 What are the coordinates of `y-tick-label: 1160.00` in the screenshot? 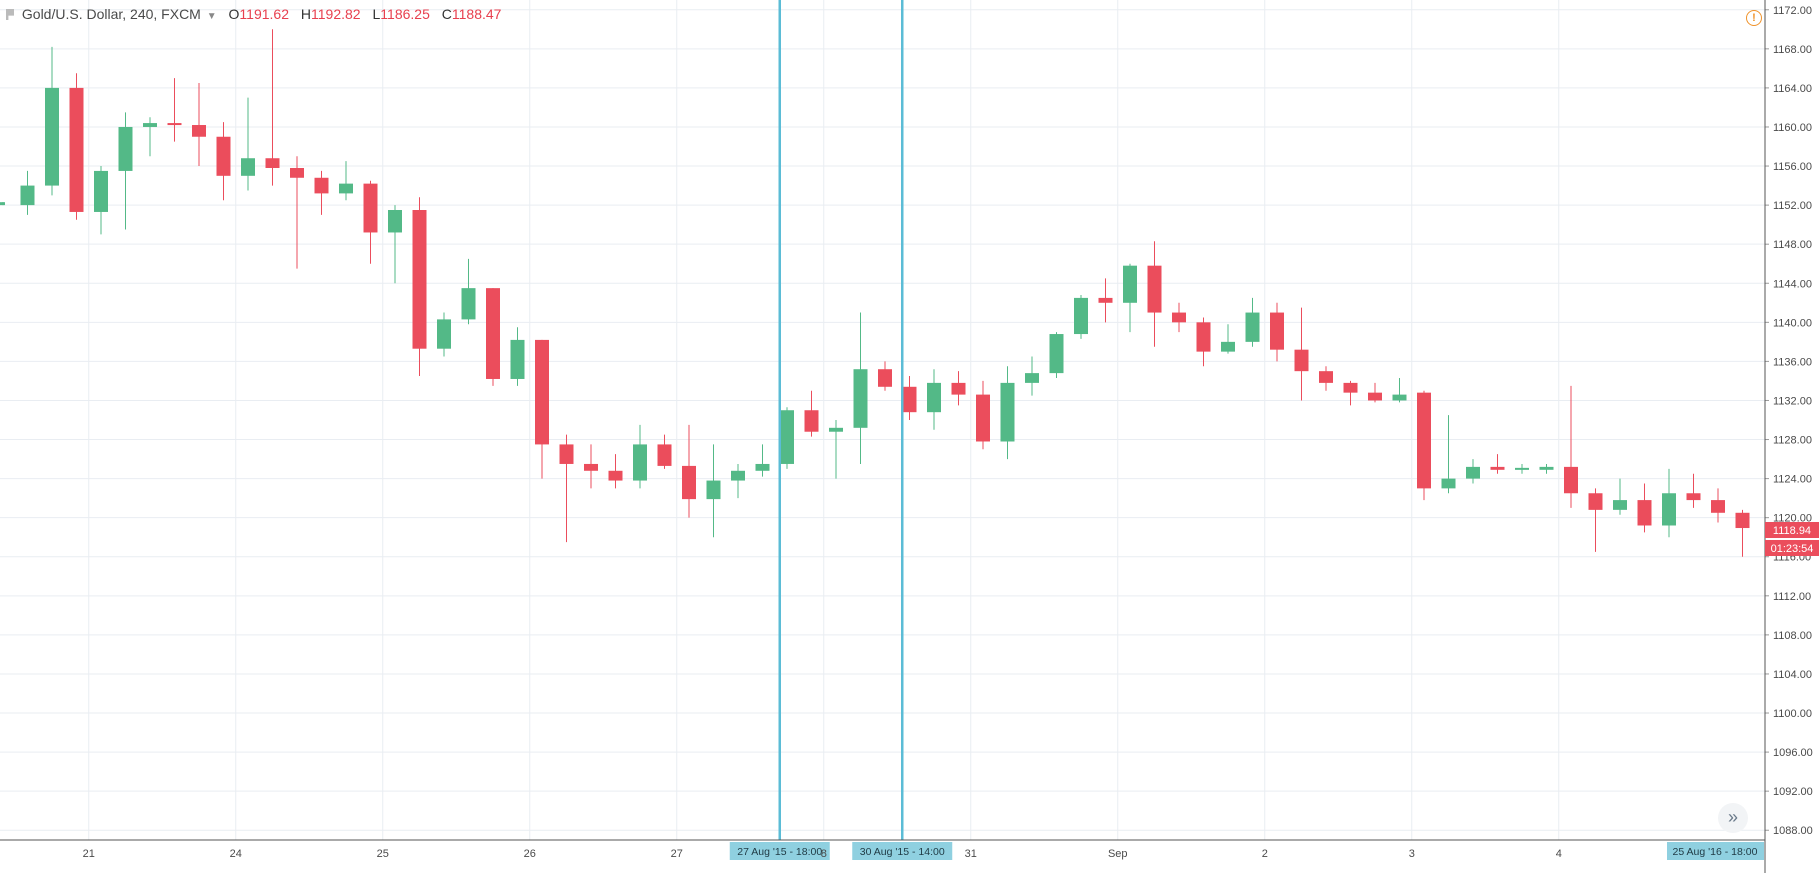 It's located at (1792, 128).